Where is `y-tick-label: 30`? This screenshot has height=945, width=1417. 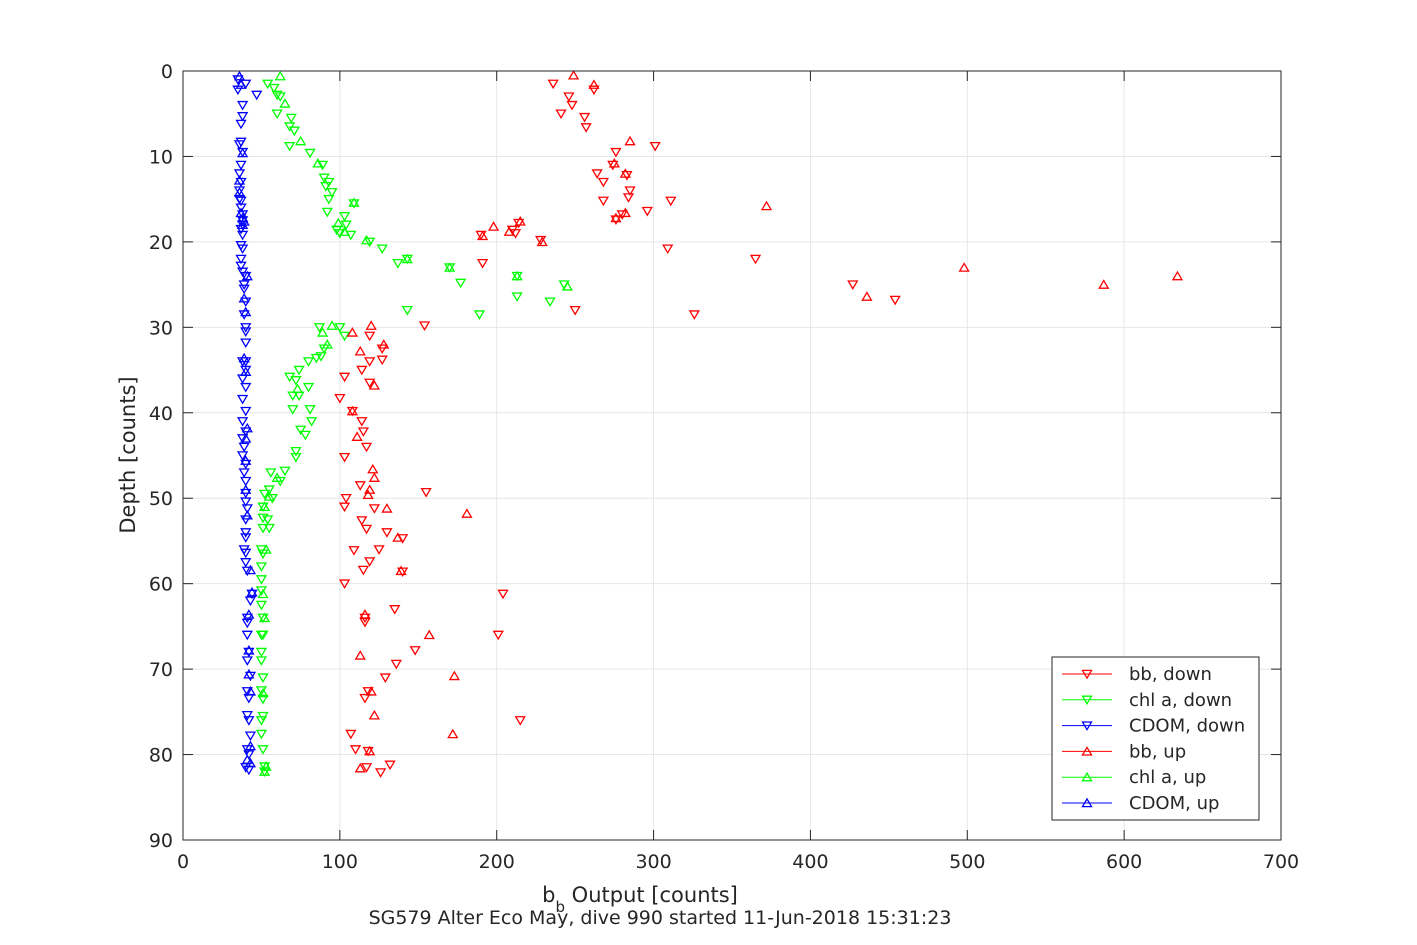 y-tick-label: 30 is located at coordinates (161, 328).